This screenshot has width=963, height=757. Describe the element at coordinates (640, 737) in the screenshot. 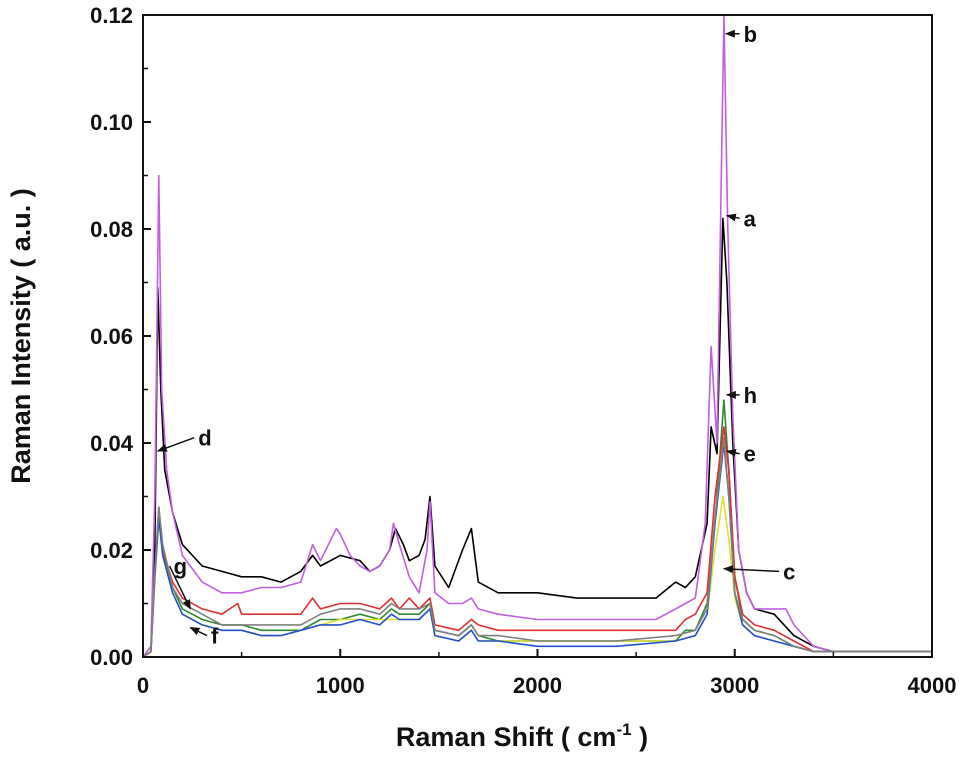

I see `x-axis-title-tail: )` at that location.